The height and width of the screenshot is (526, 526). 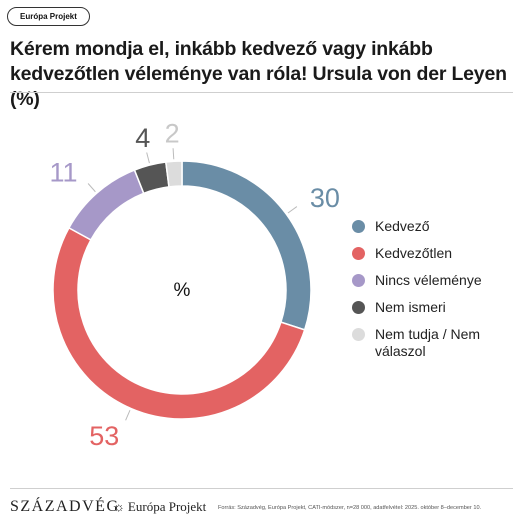 I want to click on legend-item-kedvezo: Kedvező, so click(x=437, y=226).